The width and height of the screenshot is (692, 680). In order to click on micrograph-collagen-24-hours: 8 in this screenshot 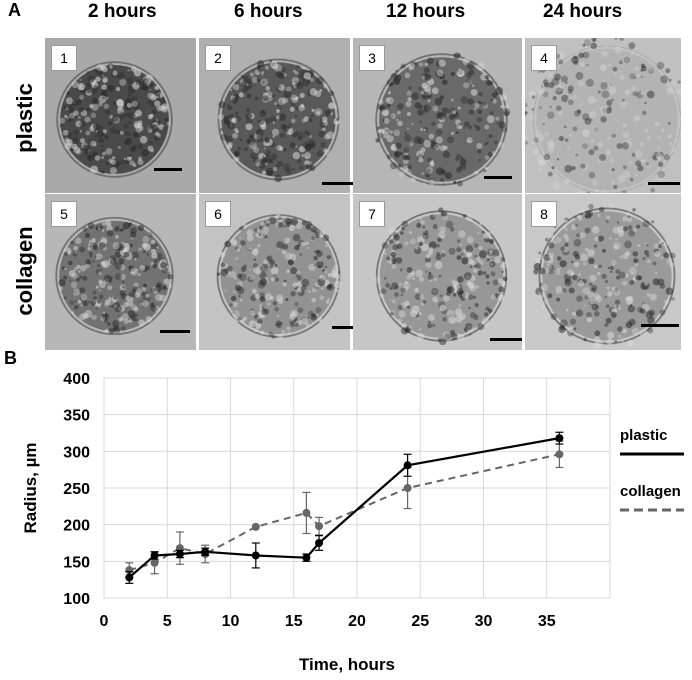, I will do `click(603, 272)`.